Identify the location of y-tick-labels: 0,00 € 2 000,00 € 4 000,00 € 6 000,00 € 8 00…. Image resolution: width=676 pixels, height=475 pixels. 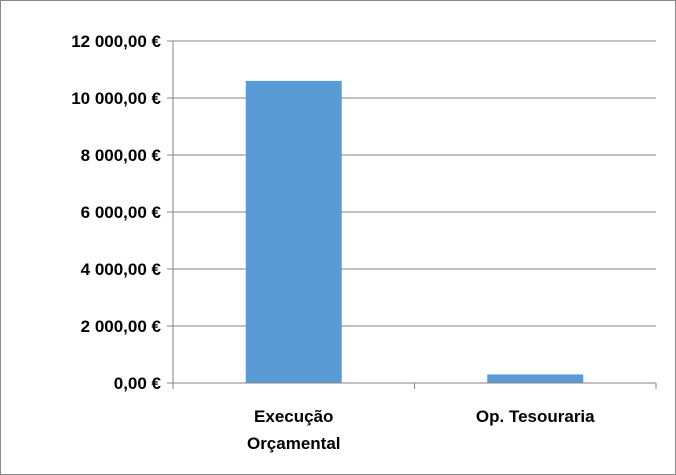
(116, 212).